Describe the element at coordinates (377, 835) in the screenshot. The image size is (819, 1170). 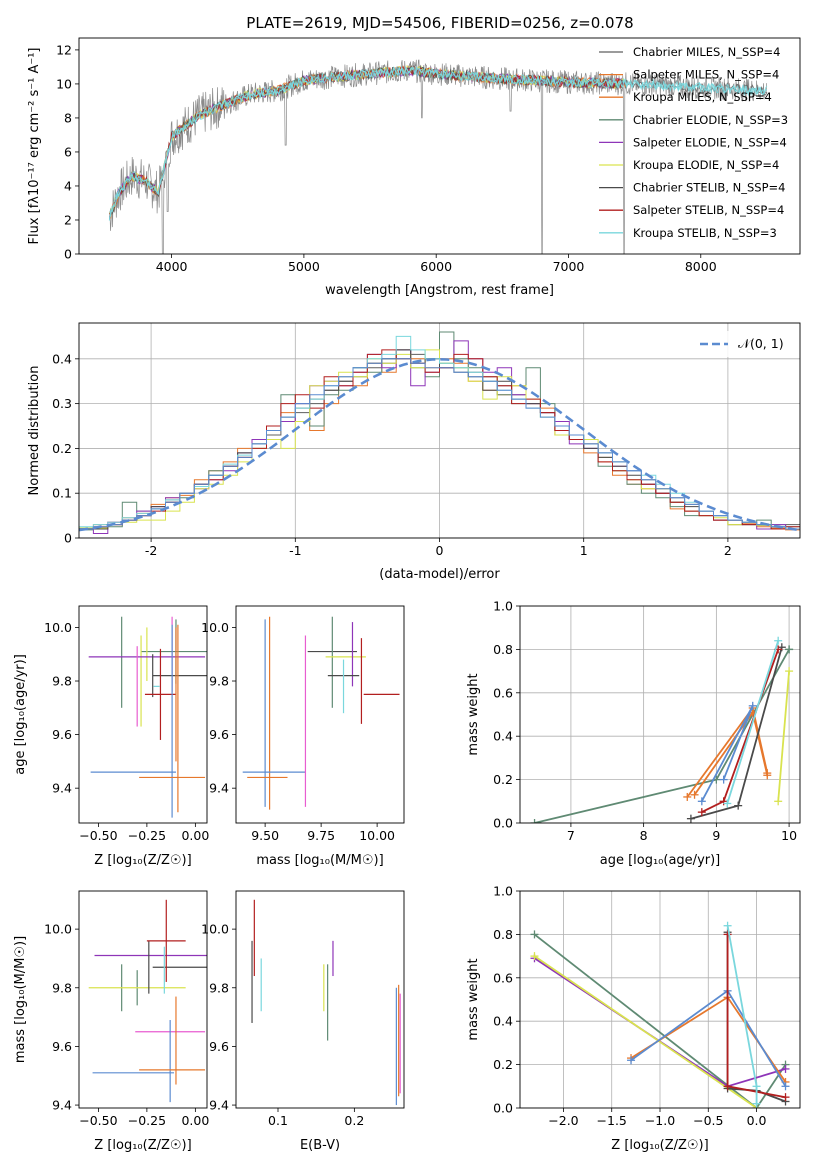
I see `x-tick-label: 10.00` at that location.